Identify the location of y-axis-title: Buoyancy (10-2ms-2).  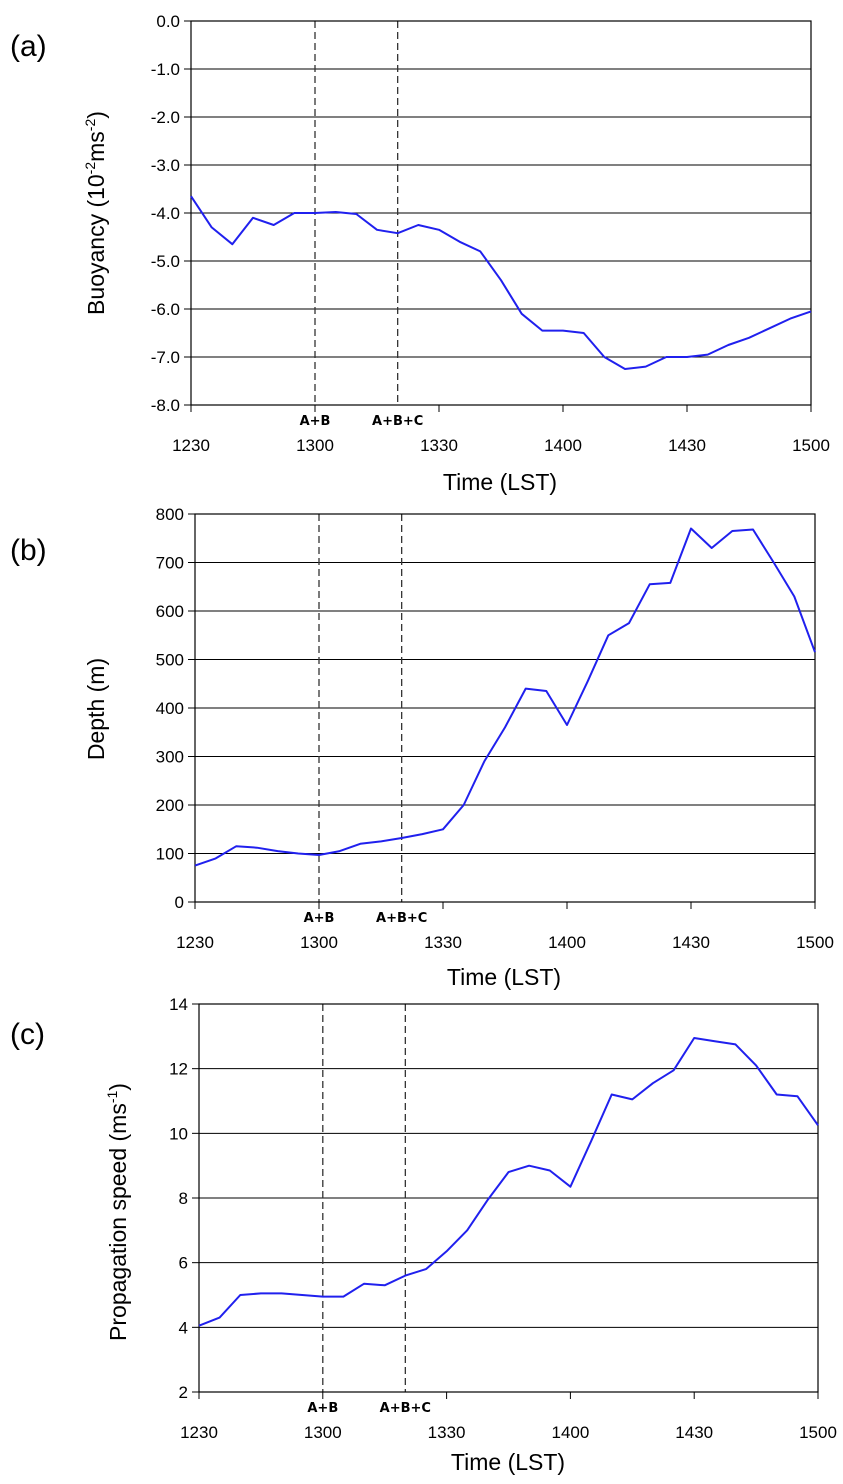
(95, 213).